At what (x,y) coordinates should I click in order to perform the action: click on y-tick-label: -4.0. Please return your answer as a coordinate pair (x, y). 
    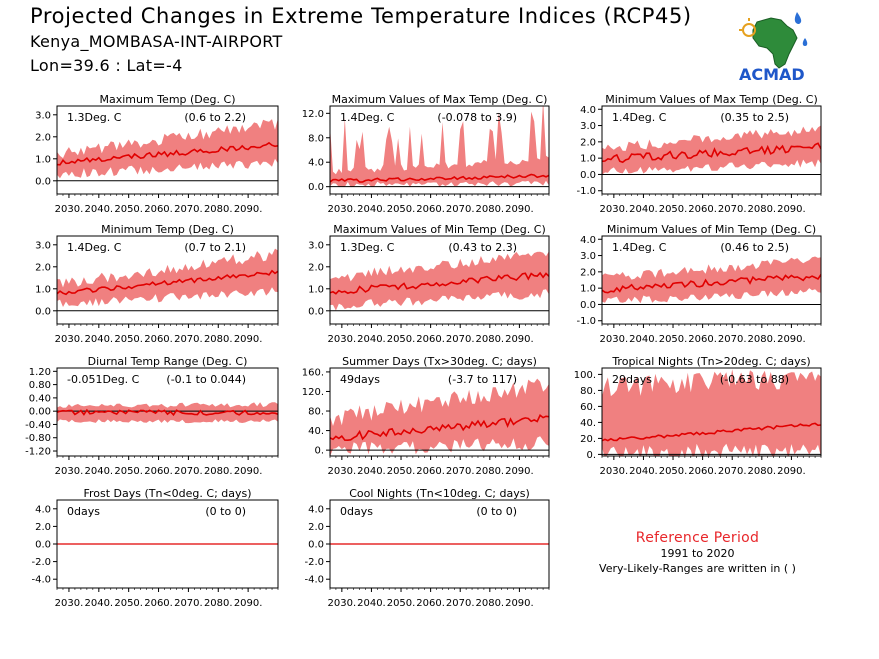
    Looking at the image, I should click on (314, 580).